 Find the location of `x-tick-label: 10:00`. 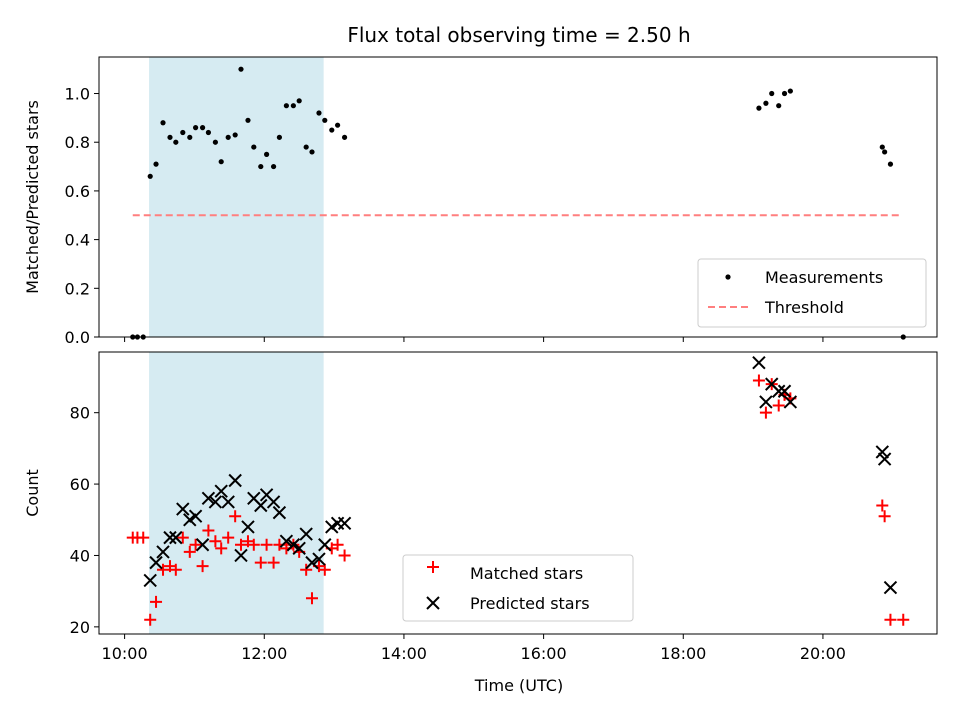

x-tick-label: 10:00 is located at coordinates (125, 653).